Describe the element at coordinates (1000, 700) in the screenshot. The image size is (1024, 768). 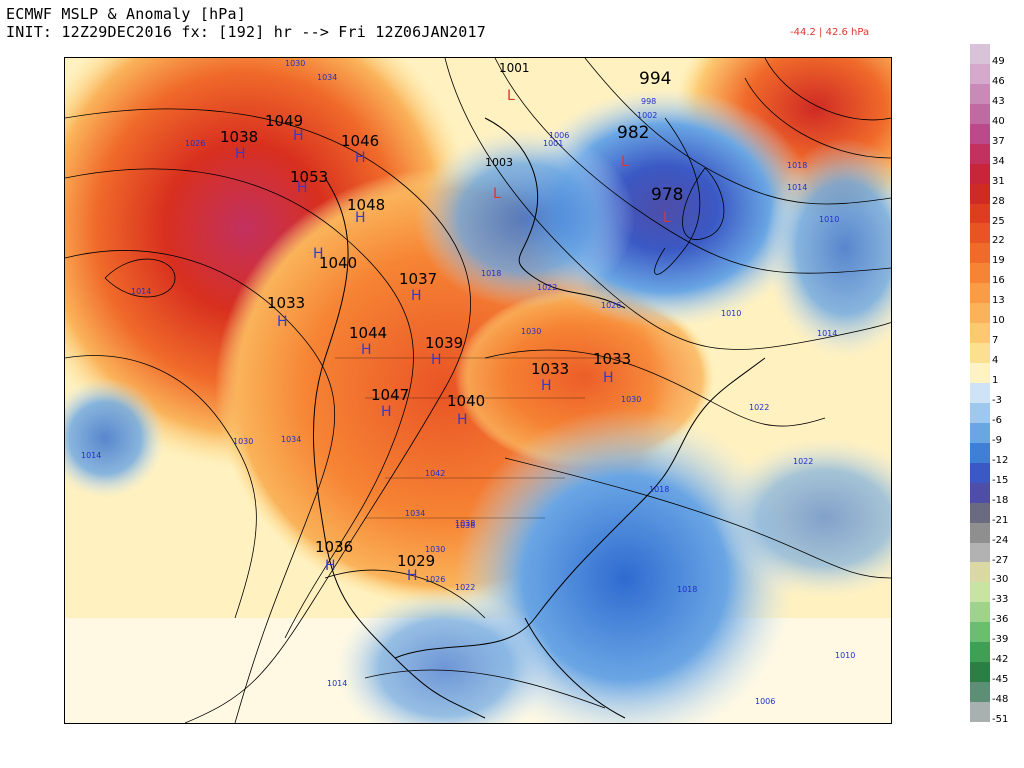
I see `colorbar-tick-label: -48` at that location.